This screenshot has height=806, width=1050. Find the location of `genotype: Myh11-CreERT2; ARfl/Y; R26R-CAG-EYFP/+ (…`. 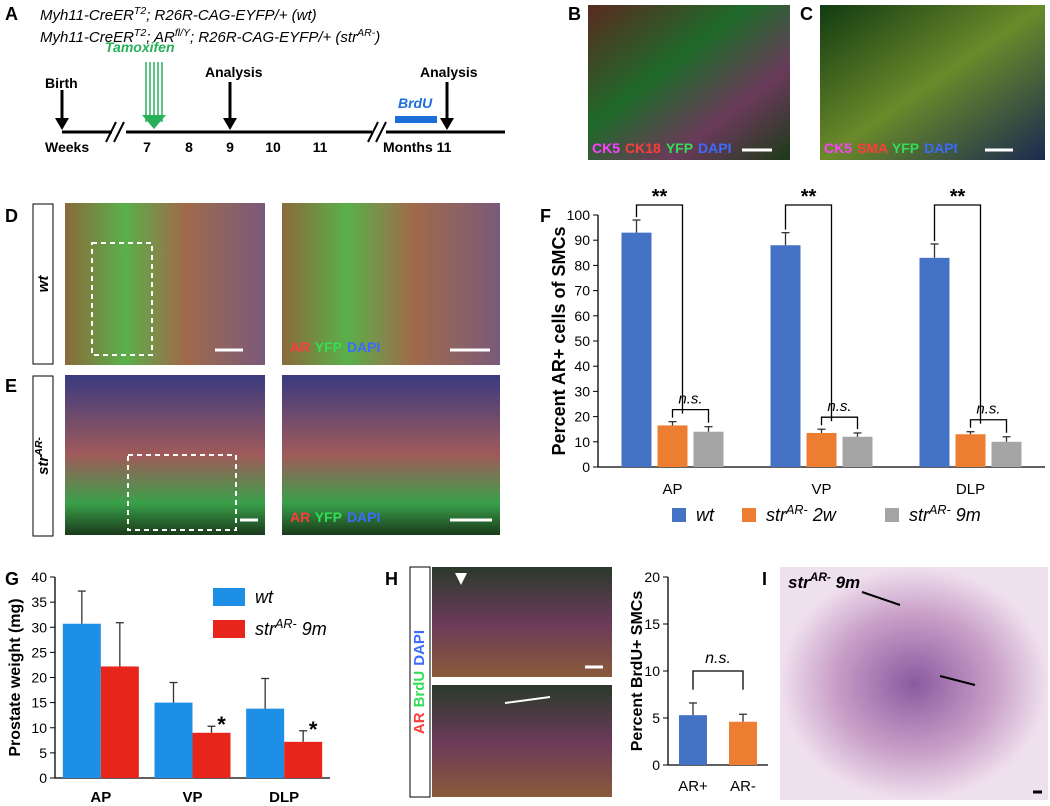

genotype: Myh11-CreERT2; ARfl/Y; R26R-CAG-EYFP/+ (… is located at coordinates (210, 36).